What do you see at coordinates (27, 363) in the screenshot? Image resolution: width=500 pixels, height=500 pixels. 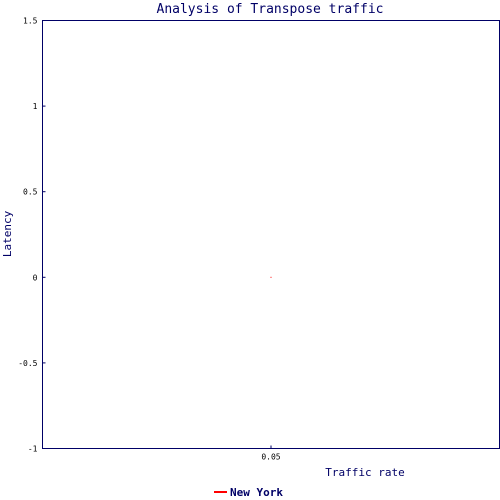 I see `y-tick-label: -0.5` at bounding box center [27, 363].